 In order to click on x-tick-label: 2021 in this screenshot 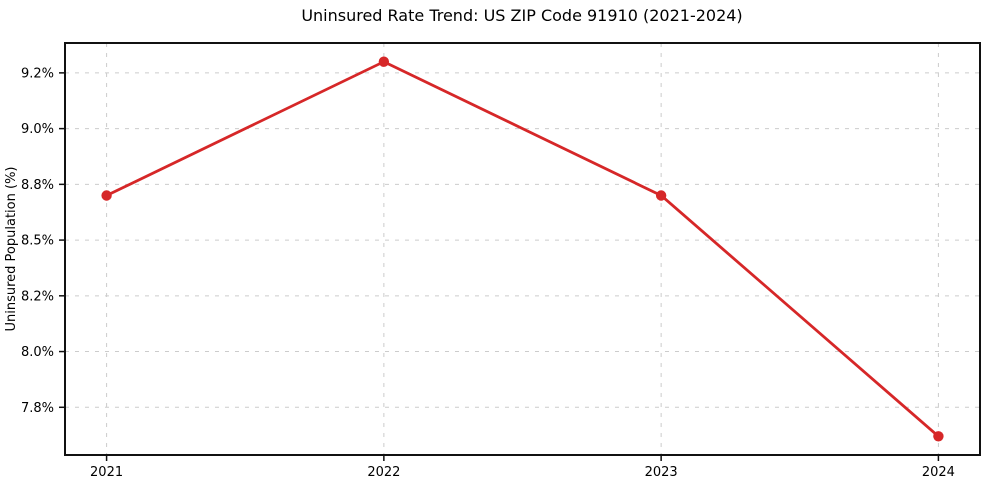, I will do `click(106, 472)`.